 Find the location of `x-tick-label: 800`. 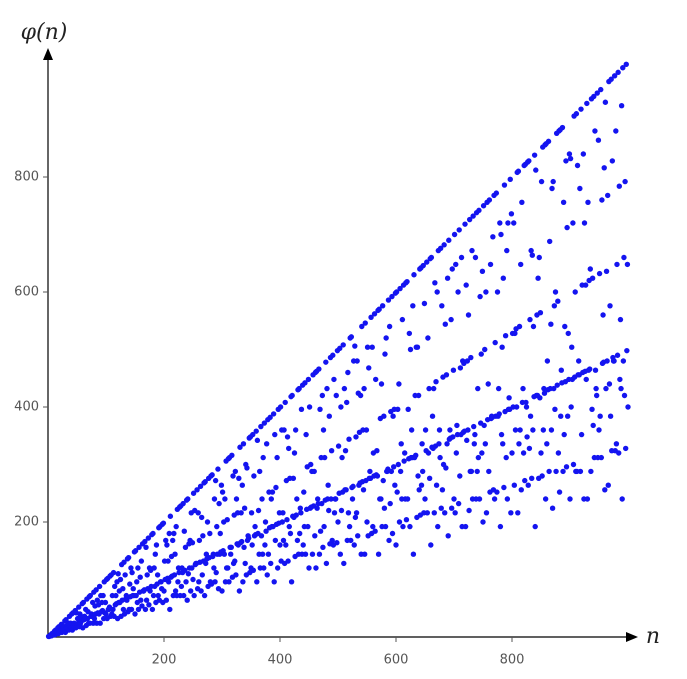

x-tick-label: 800 is located at coordinates (512, 660).